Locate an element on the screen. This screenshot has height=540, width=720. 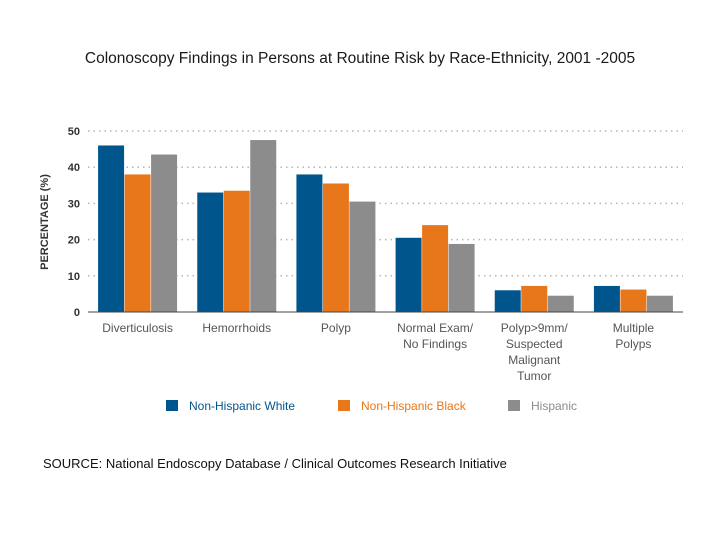
x-tick-label-line: Diverticulosis is located at coordinates (137, 328).